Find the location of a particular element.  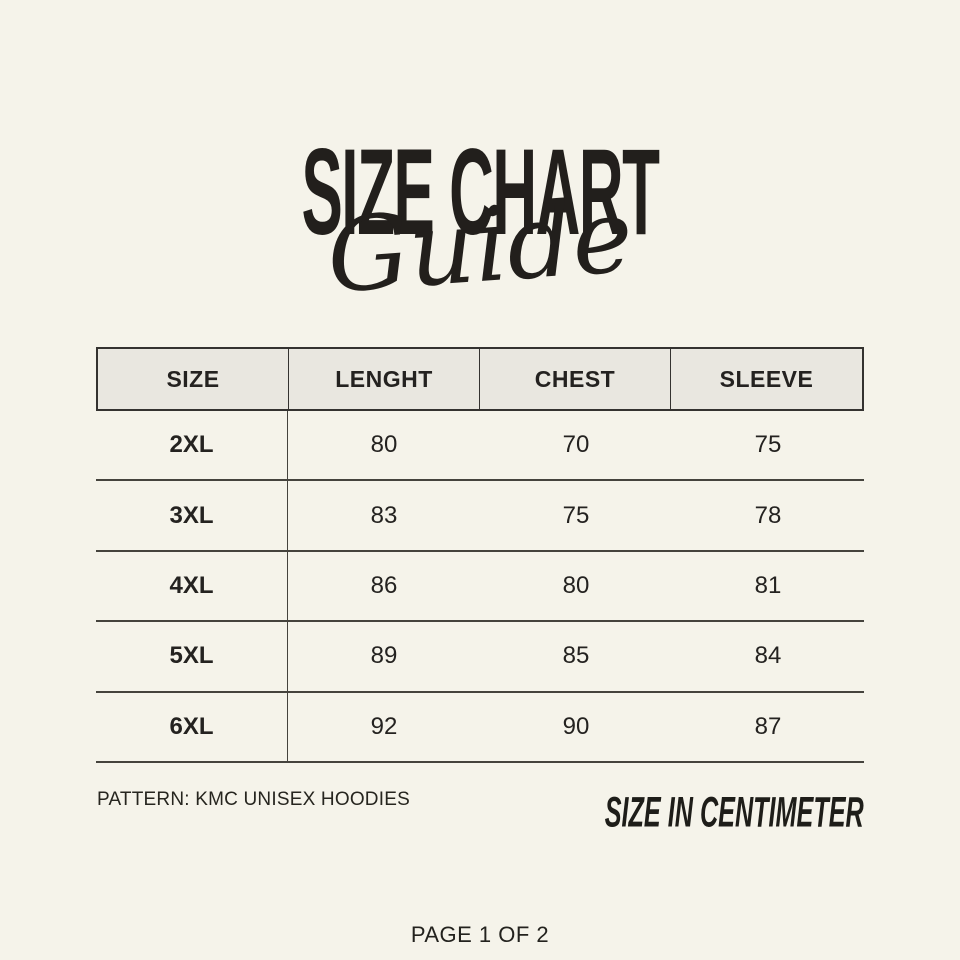

table-header-row: SIZE LENGHT CHEST SLEEVE is located at coordinates (480, 379).